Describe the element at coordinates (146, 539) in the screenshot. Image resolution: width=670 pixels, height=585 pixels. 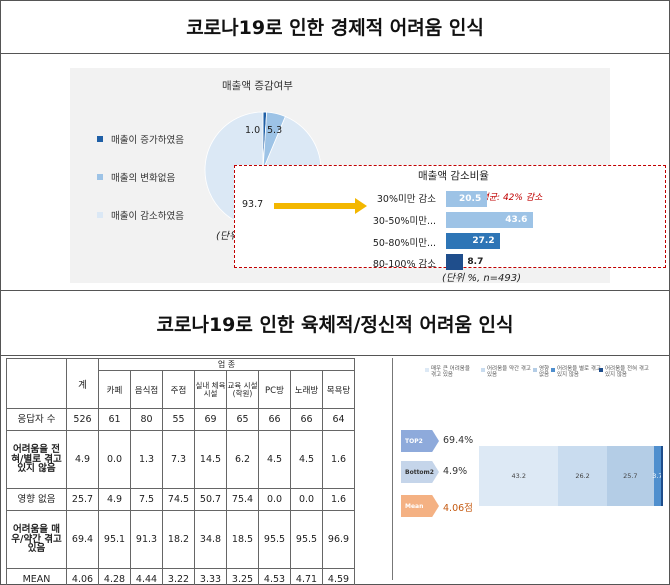
I see `table-cell: 91.3` at that location.